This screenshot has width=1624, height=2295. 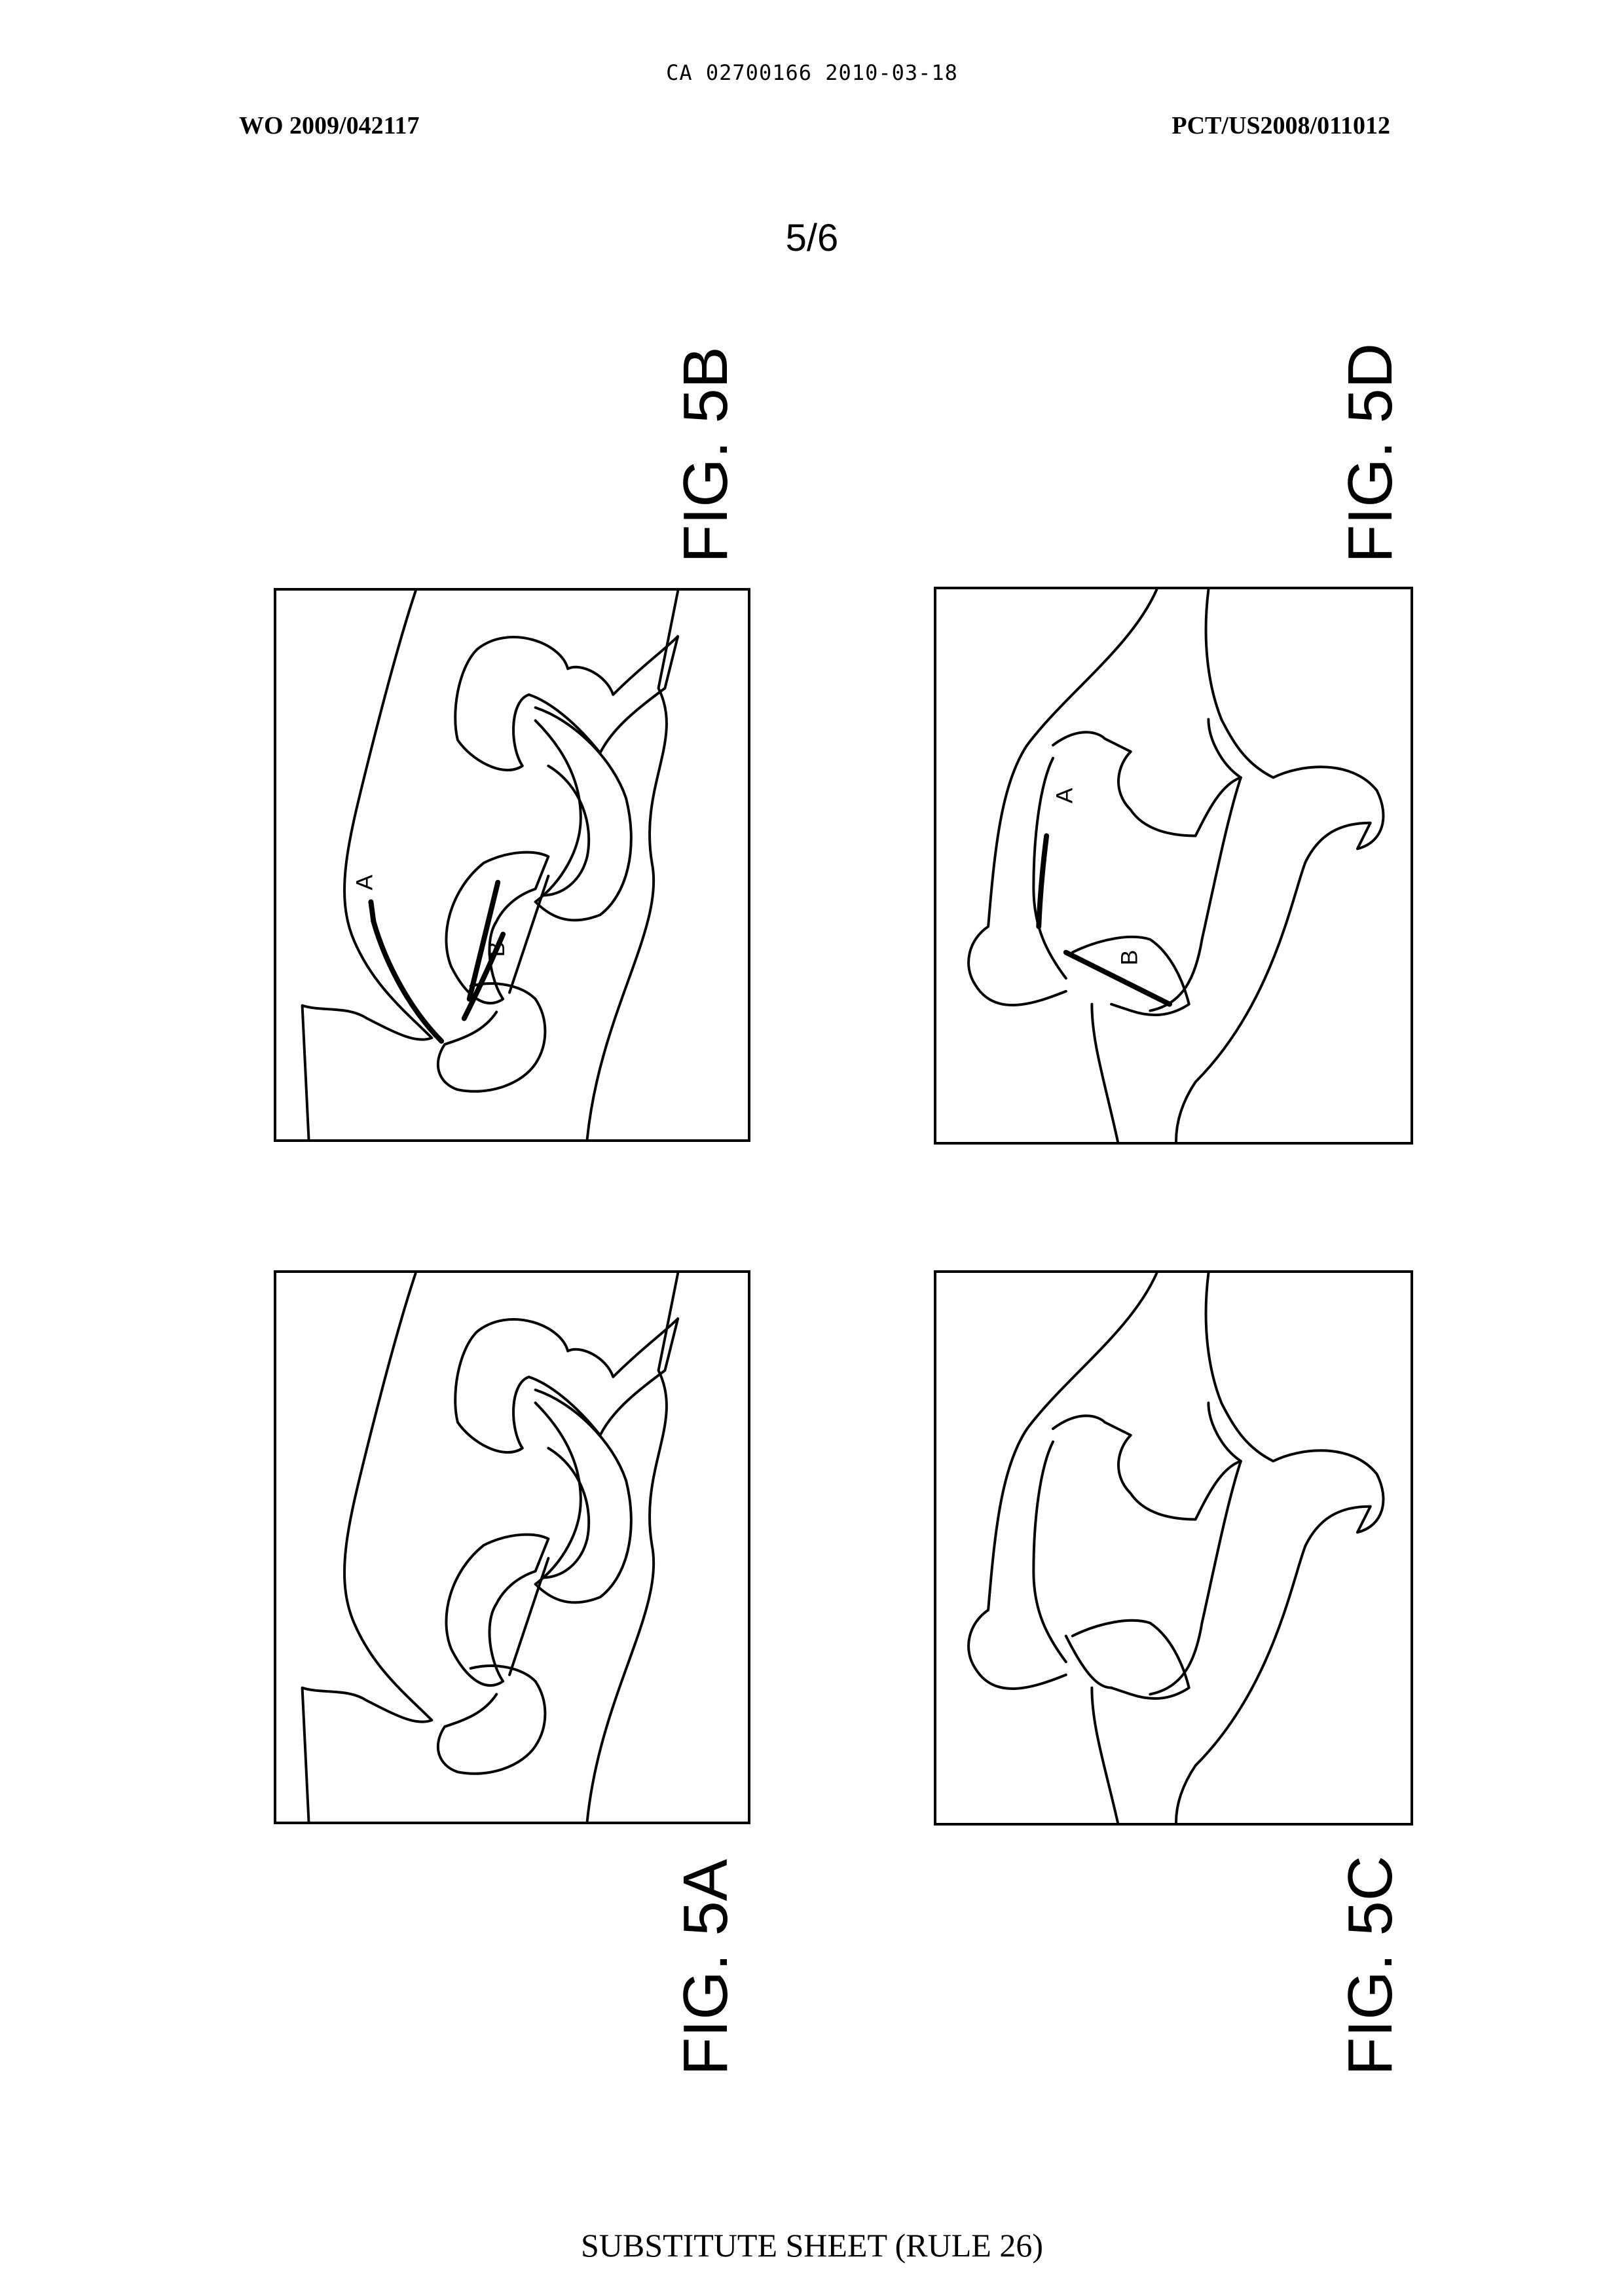 I want to click on fig-5b-svg: A B, so click(x=512, y=865).